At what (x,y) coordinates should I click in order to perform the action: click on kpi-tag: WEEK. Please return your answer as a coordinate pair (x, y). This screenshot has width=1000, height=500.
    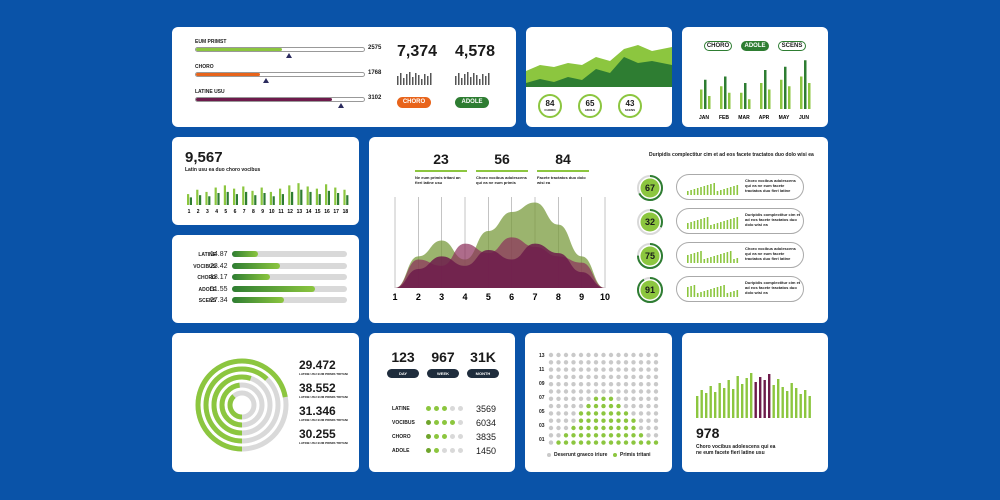
    Looking at the image, I should click on (443, 373).